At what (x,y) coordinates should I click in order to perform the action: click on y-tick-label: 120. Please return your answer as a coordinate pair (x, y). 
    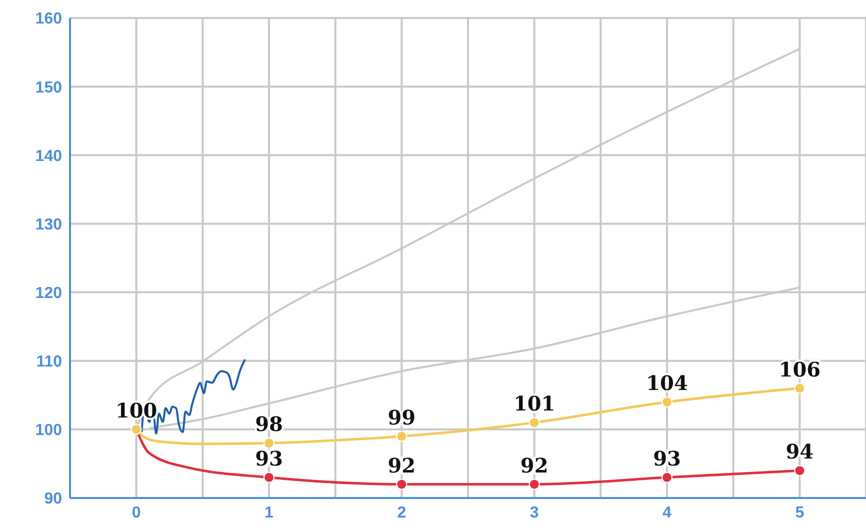
    Looking at the image, I should click on (48, 293).